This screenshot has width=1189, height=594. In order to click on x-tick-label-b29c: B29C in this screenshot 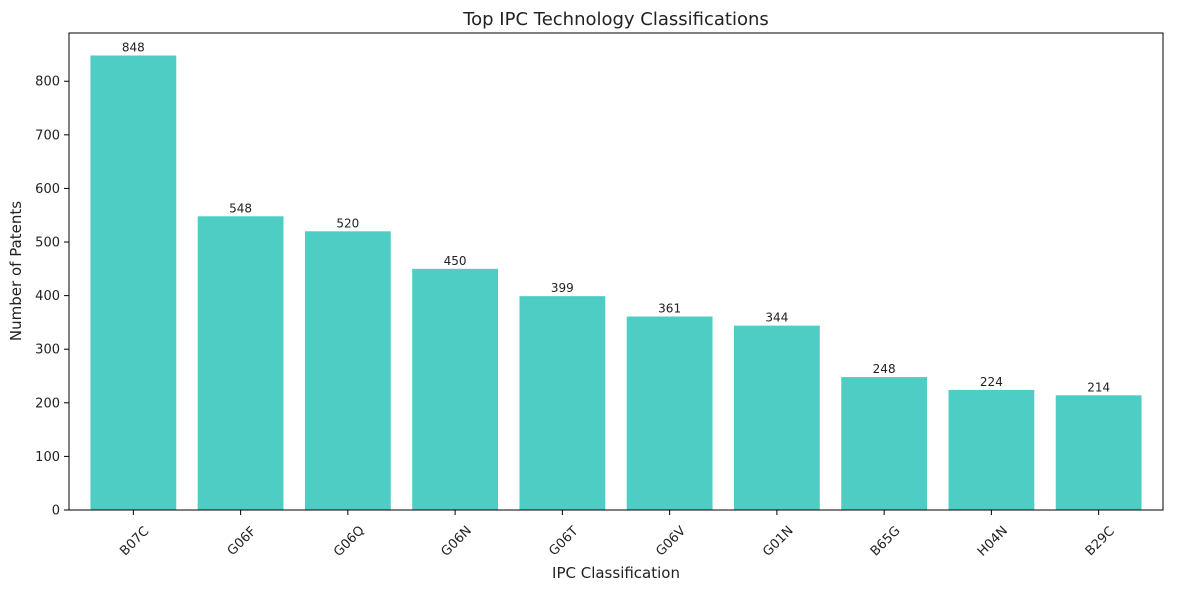, I will do `click(1100, 541)`.